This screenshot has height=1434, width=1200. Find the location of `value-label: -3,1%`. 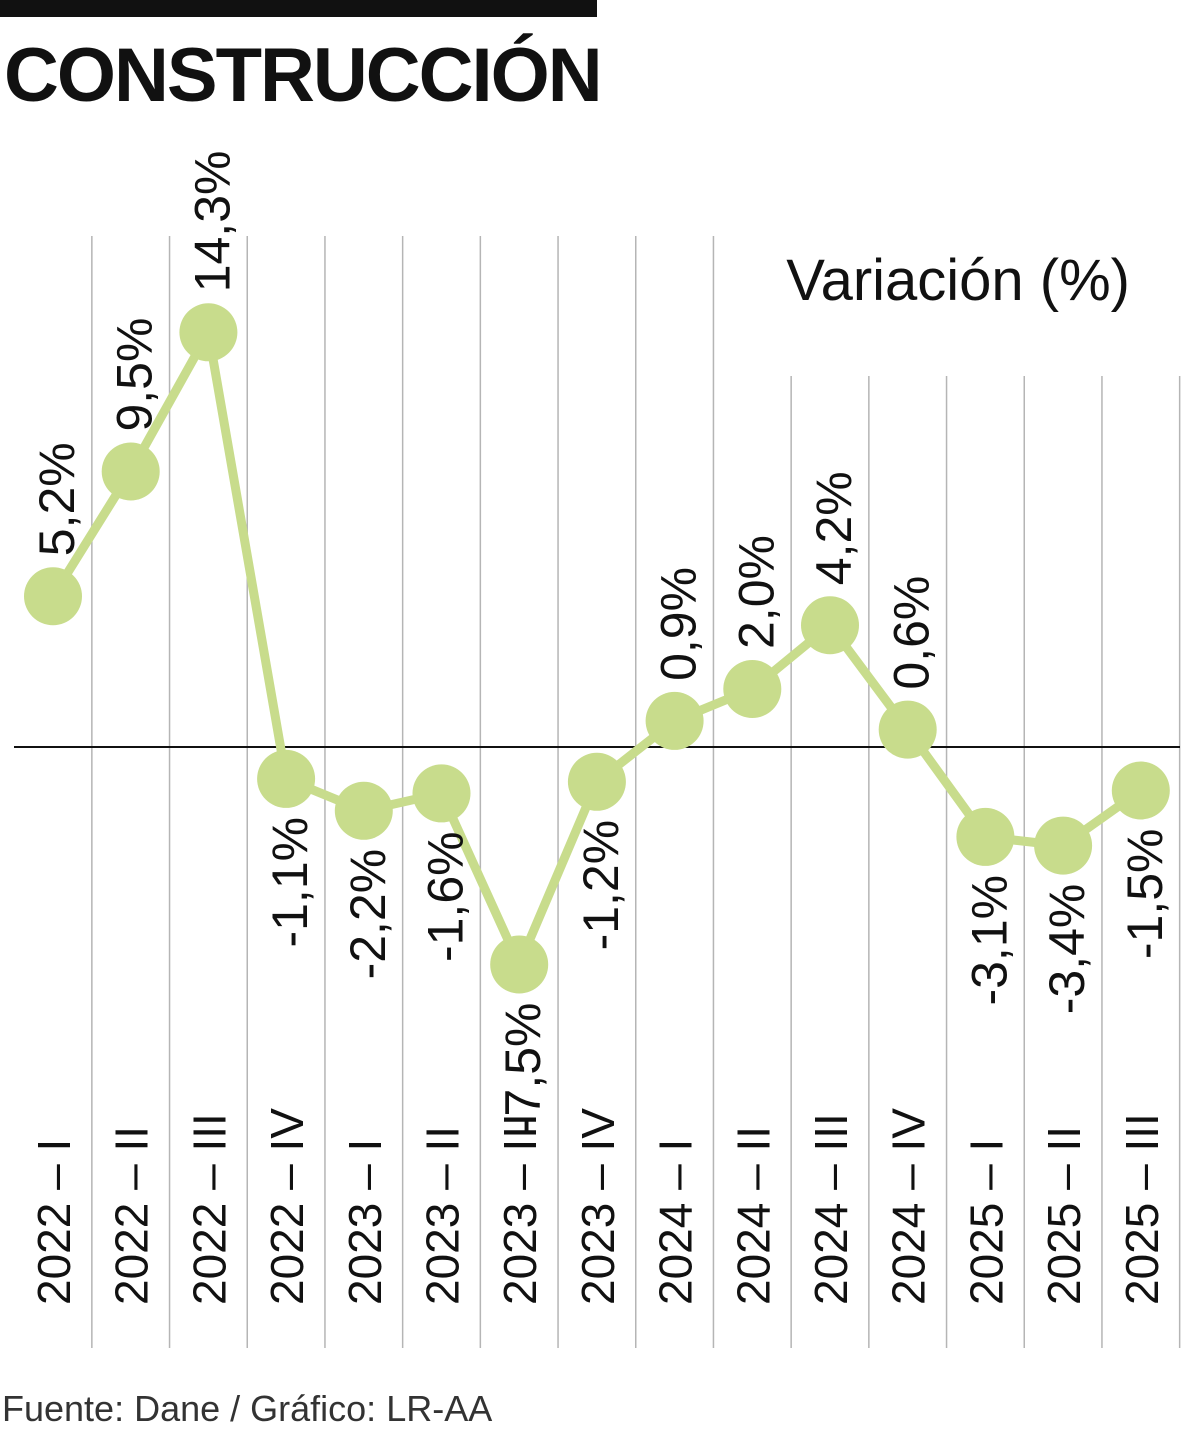

value-label: -3,1% is located at coordinates (989, 940).